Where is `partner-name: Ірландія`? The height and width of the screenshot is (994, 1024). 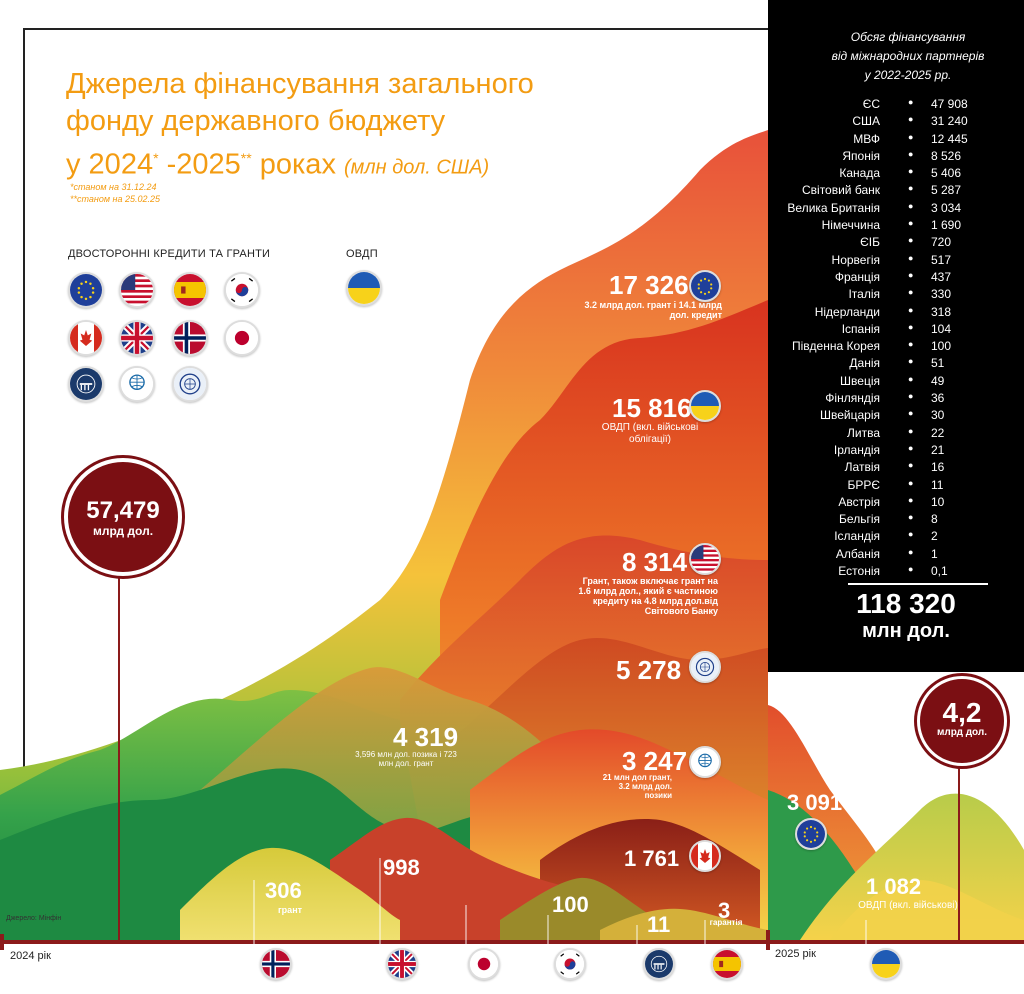
partner-name: Ірландія is located at coordinates (856, 449).